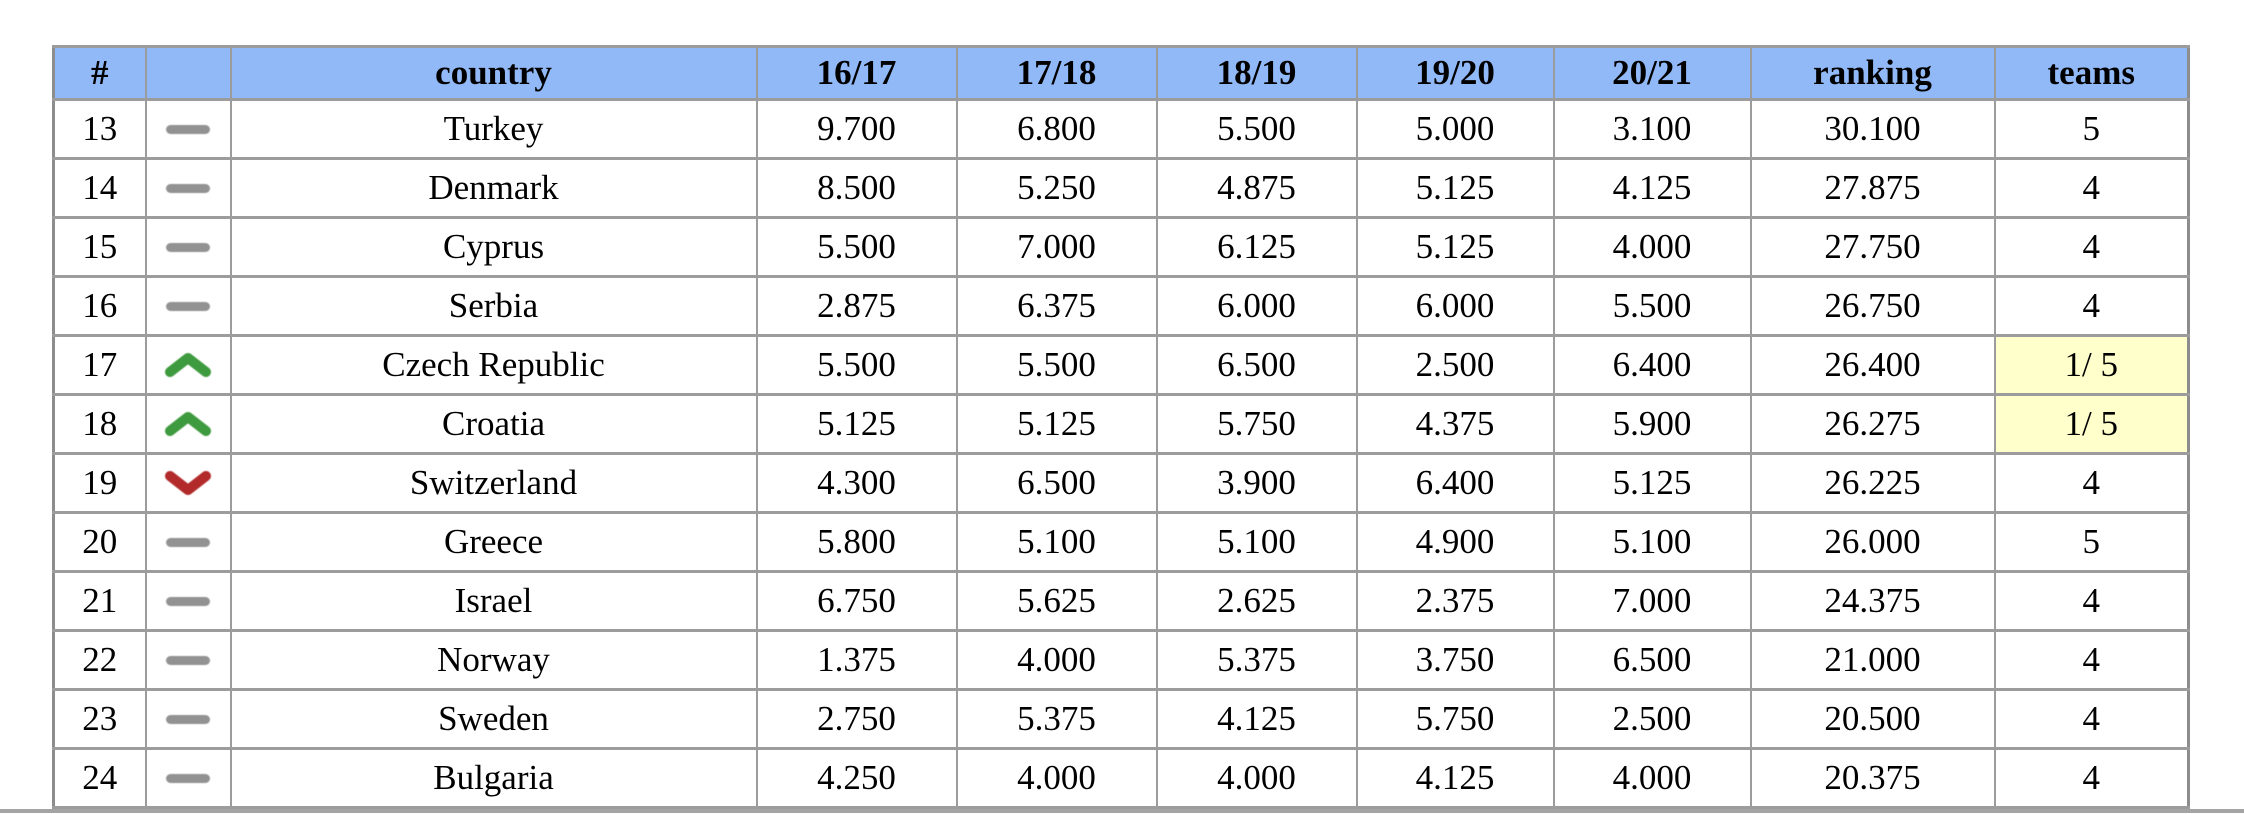  What do you see at coordinates (1652, 365) in the screenshot?
I see `season-value-cell: 6.400` at bounding box center [1652, 365].